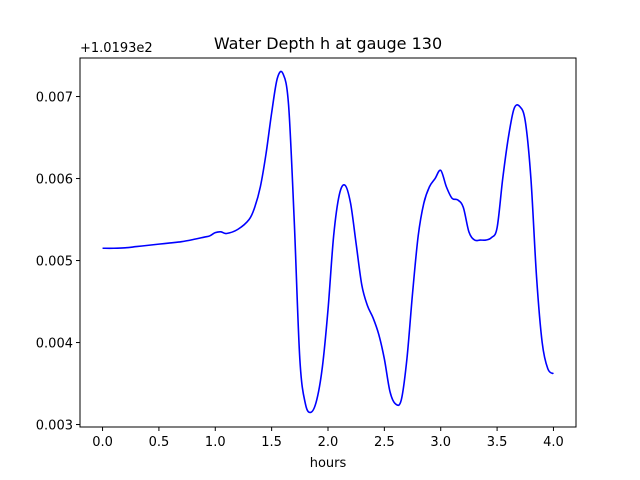  I want to click on y-tick-label: 0.003, so click(54, 426).